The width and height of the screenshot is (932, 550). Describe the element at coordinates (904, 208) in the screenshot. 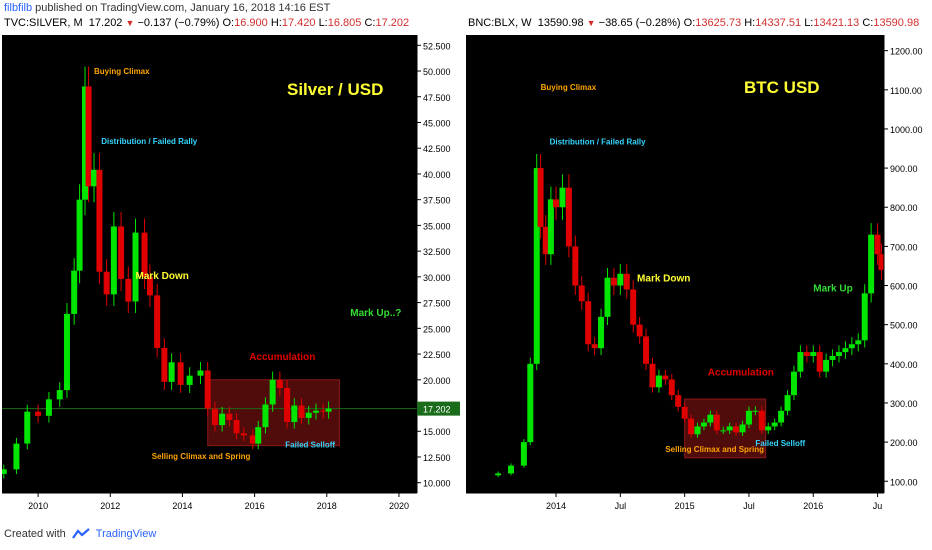

I see `y-tick-label: 800.00` at that location.